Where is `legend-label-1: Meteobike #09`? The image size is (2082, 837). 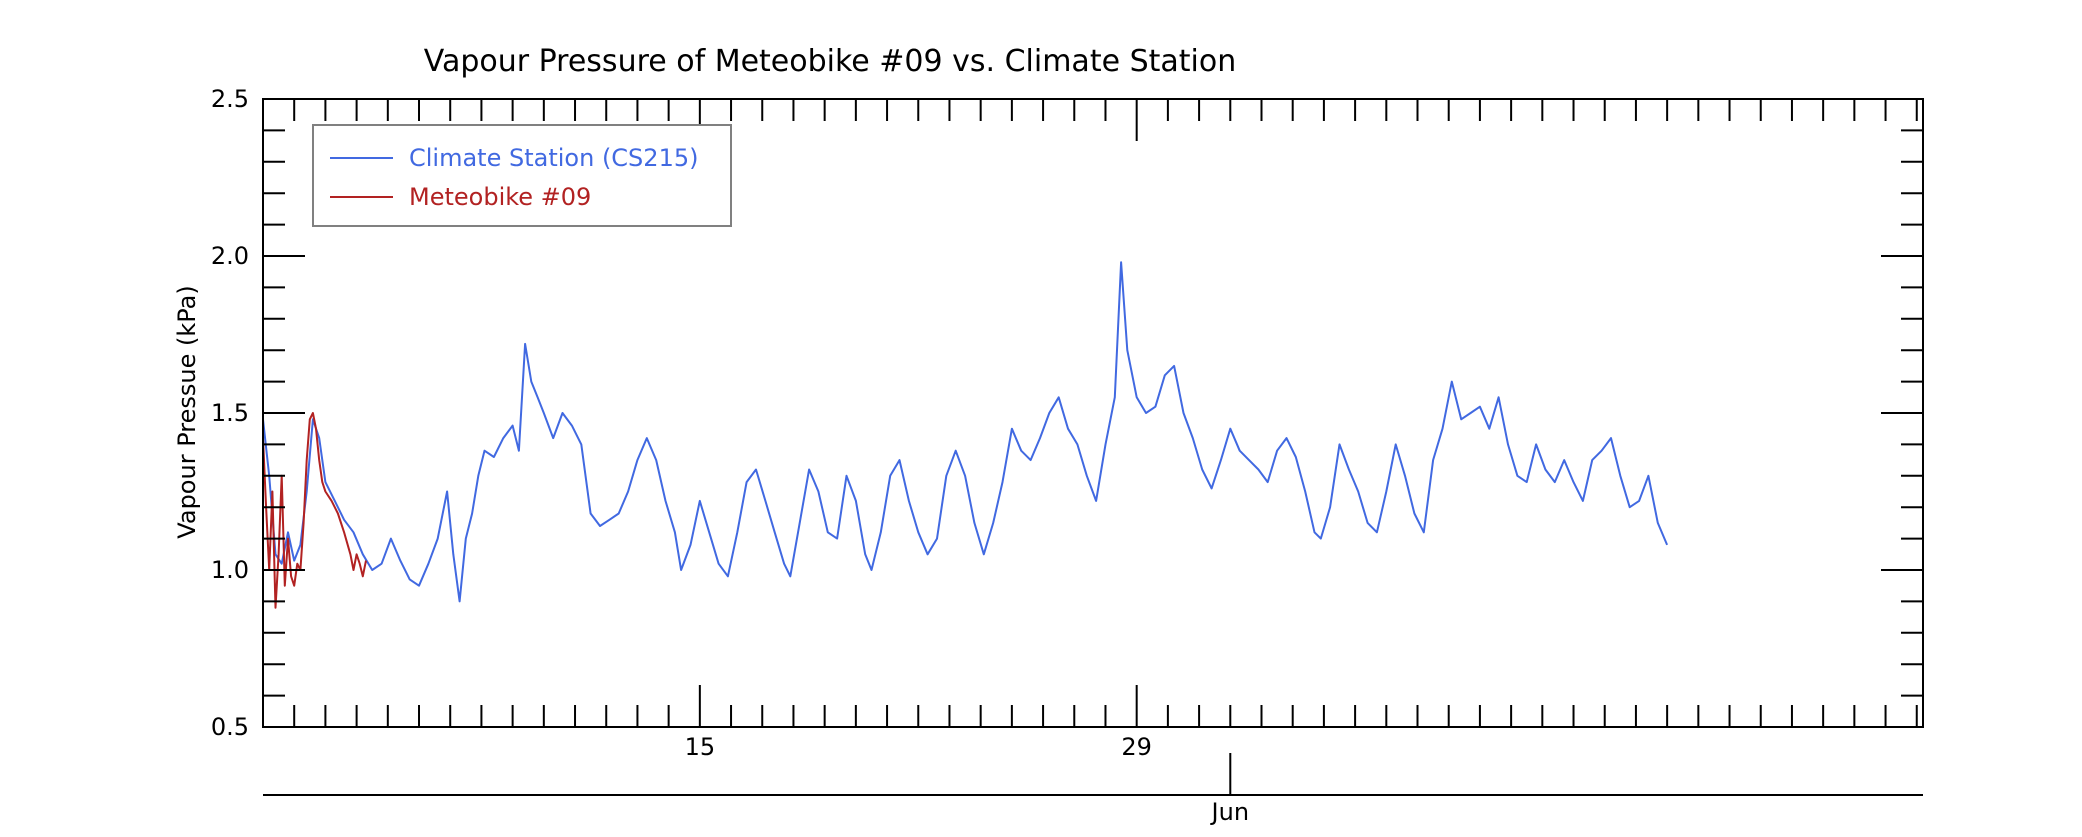
legend-label-1: Meteobike #09 is located at coordinates (500, 197).